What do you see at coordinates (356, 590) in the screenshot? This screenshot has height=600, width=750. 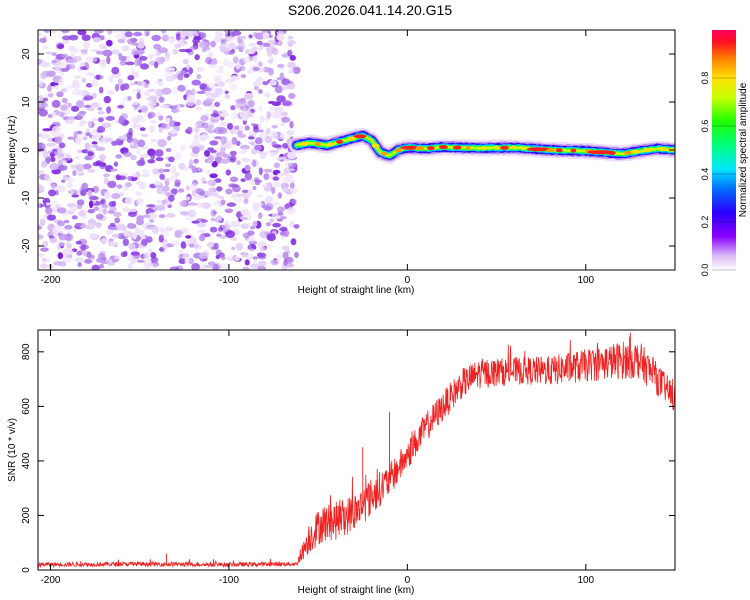 I see `snr-xlabel: Height of straight line (km)` at bounding box center [356, 590].